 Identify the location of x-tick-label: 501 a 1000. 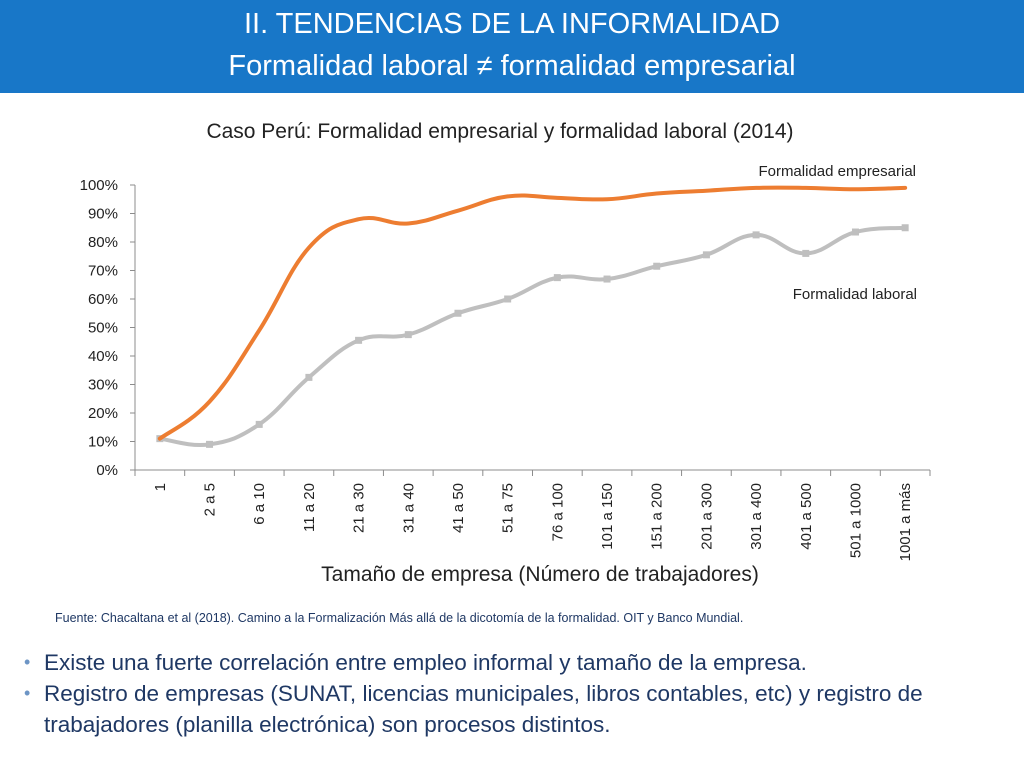
(855, 520).